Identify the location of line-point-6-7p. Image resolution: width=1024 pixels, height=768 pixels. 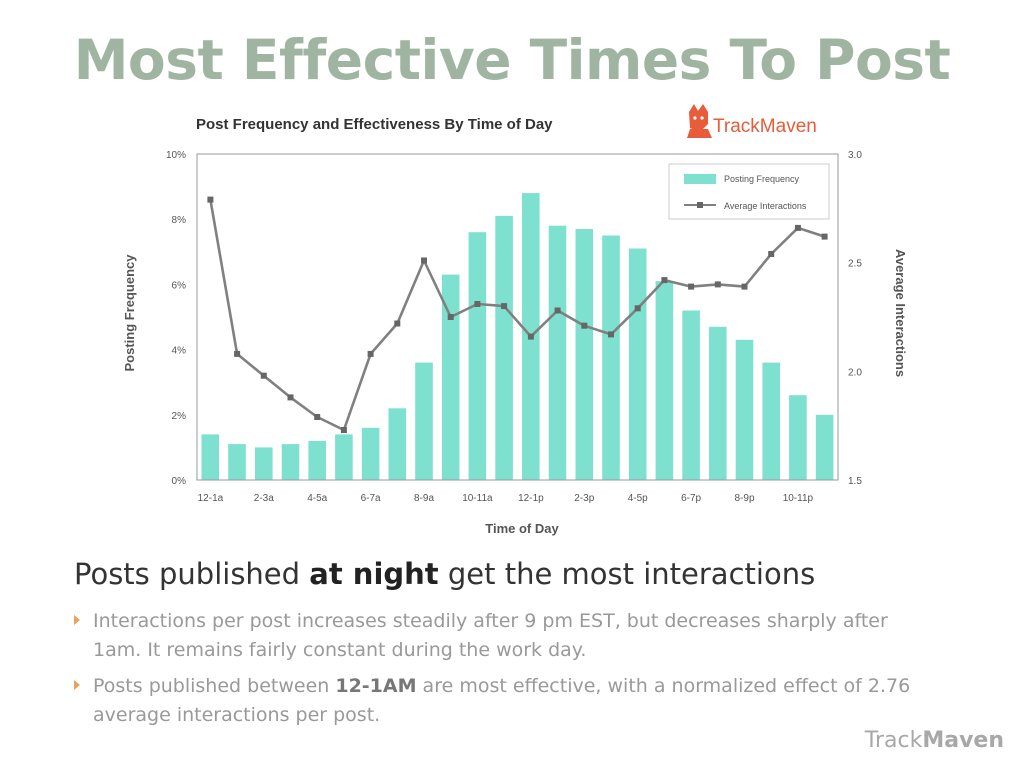
(691, 286).